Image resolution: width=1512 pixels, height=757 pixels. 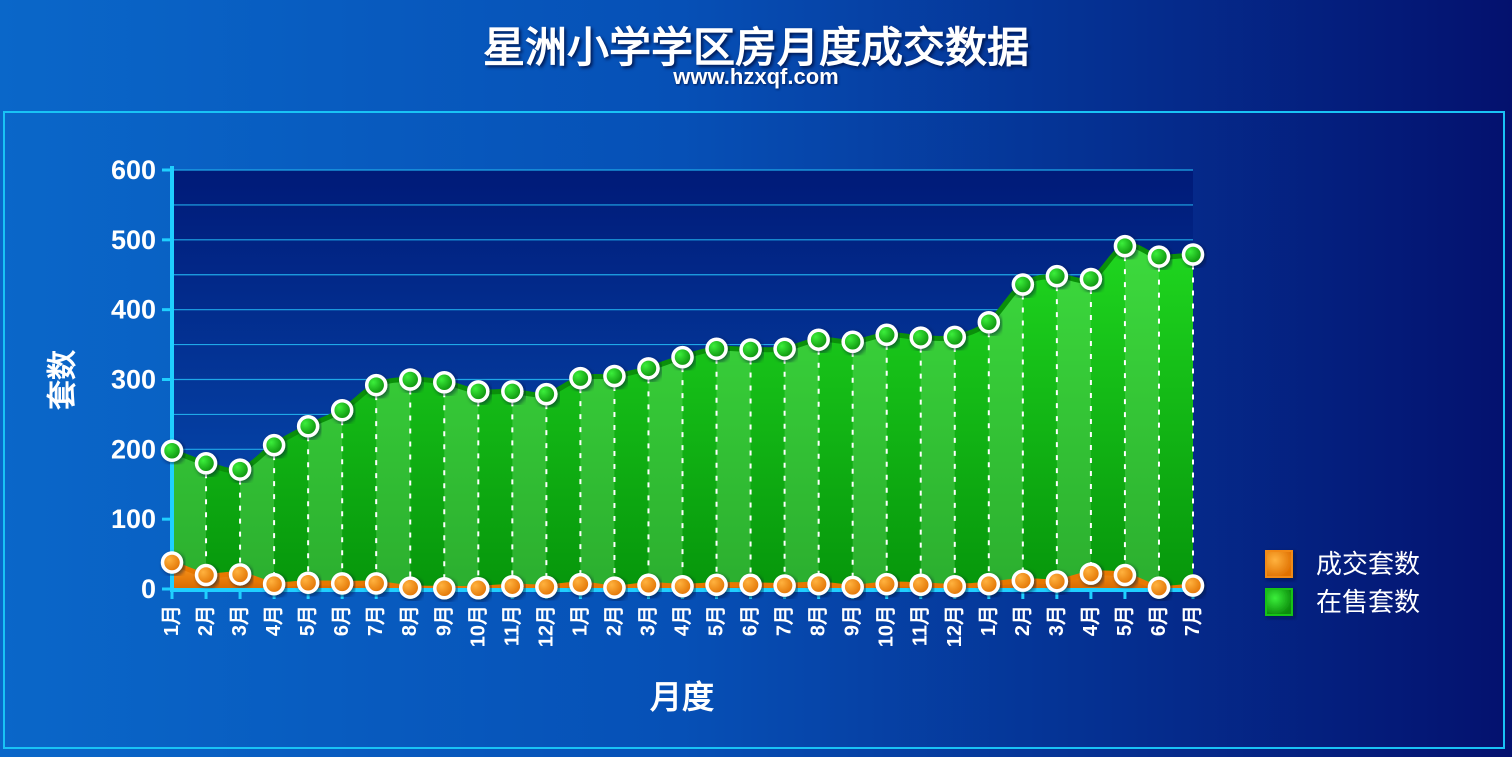 I want to click on y-tick-label: 400, so click(x=133, y=310).